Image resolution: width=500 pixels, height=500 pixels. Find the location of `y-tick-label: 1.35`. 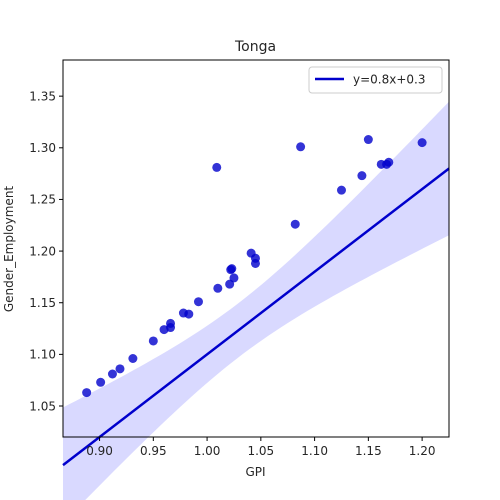

y-tick-label: 1.35 is located at coordinates (42, 96).